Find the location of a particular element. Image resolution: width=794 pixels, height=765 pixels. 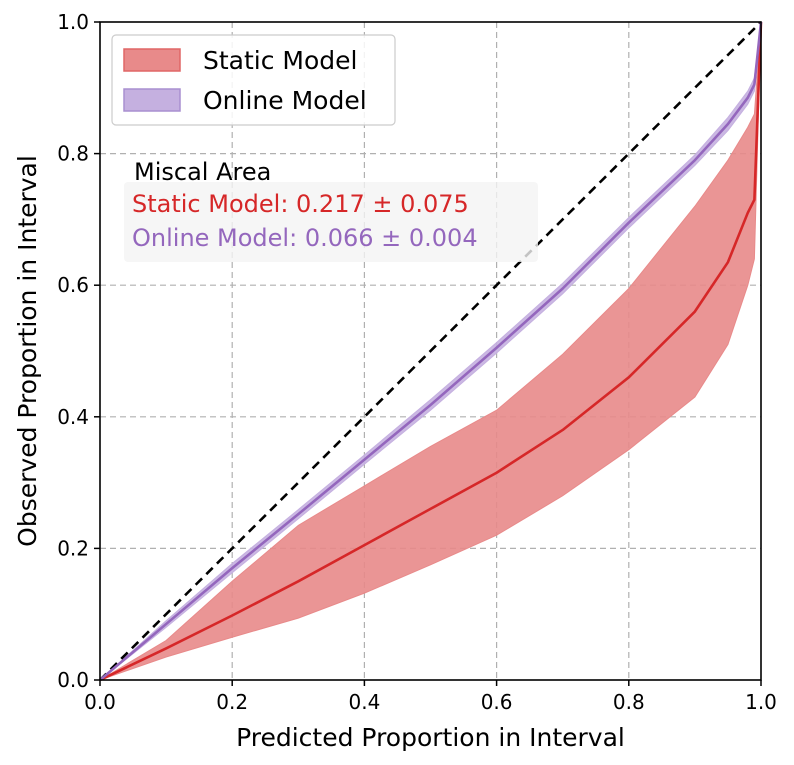

y-tick-label: 0.6 is located at coordinates (73, 285).